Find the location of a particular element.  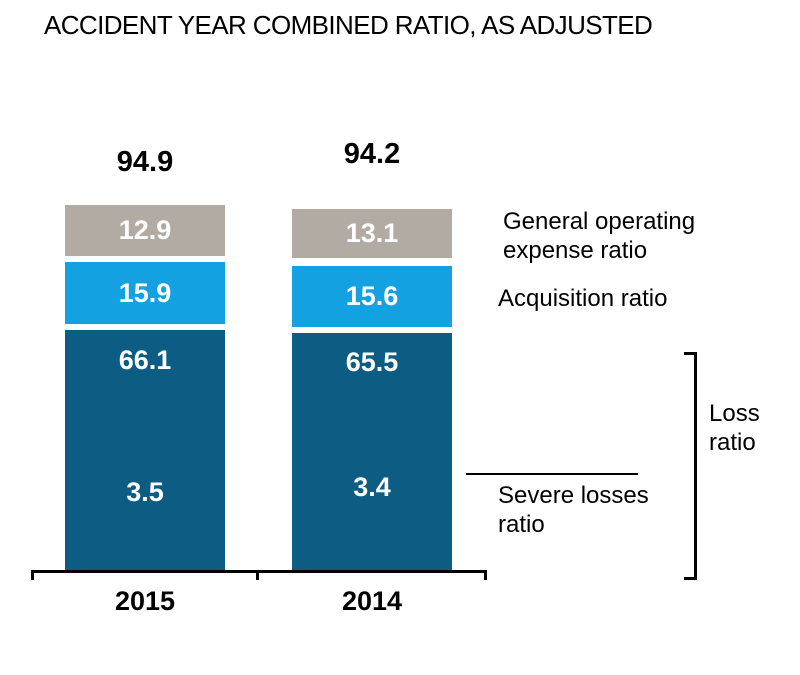

x-axis-tick-left is located at coordinates (32, 575).